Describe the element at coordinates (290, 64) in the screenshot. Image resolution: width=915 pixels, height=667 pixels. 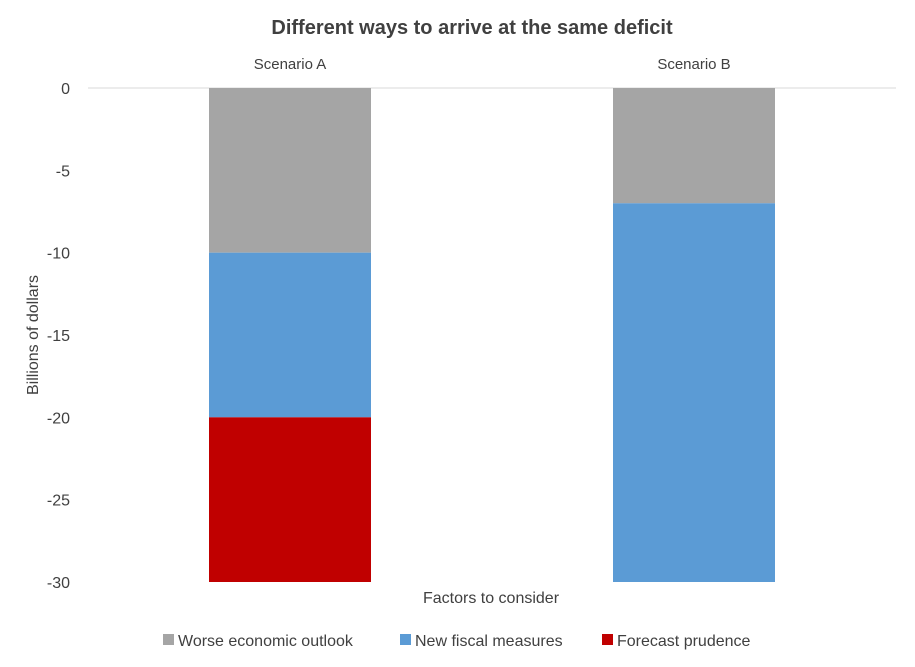
I see `category-label: Scenario A` at that location.